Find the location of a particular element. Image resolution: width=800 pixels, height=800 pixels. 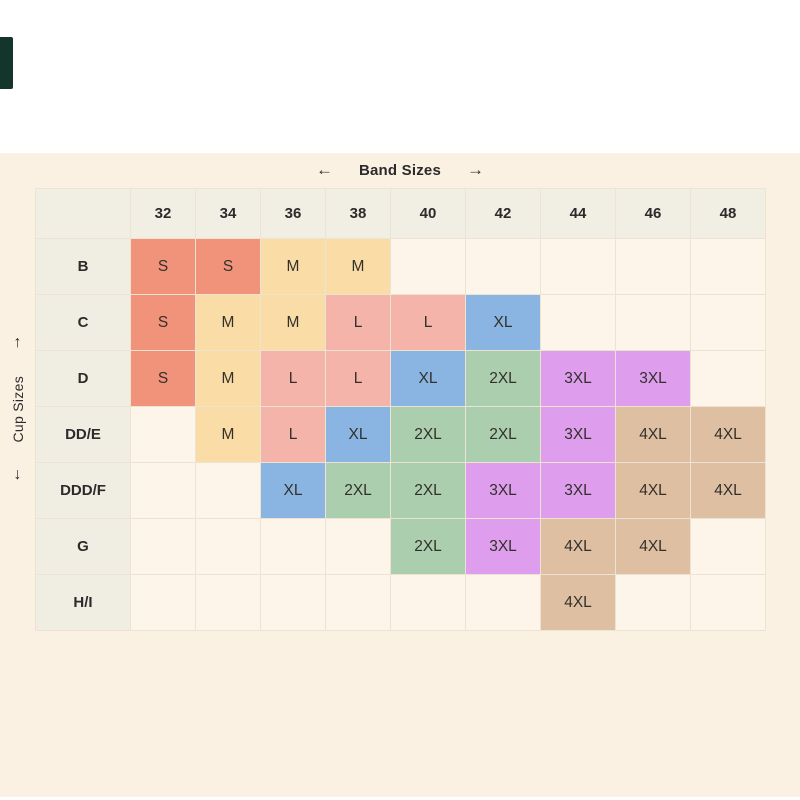

cup-size-label: D is located at coordinates (83, 378).